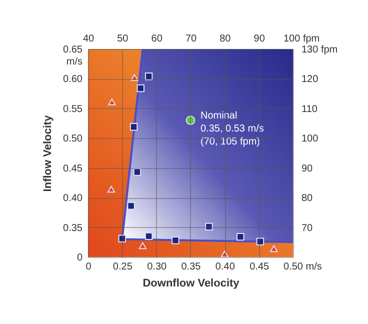  Describe the element at coordinates (73, 198) in the screenshot. I see `y-tick-label: 0.40` at that location.